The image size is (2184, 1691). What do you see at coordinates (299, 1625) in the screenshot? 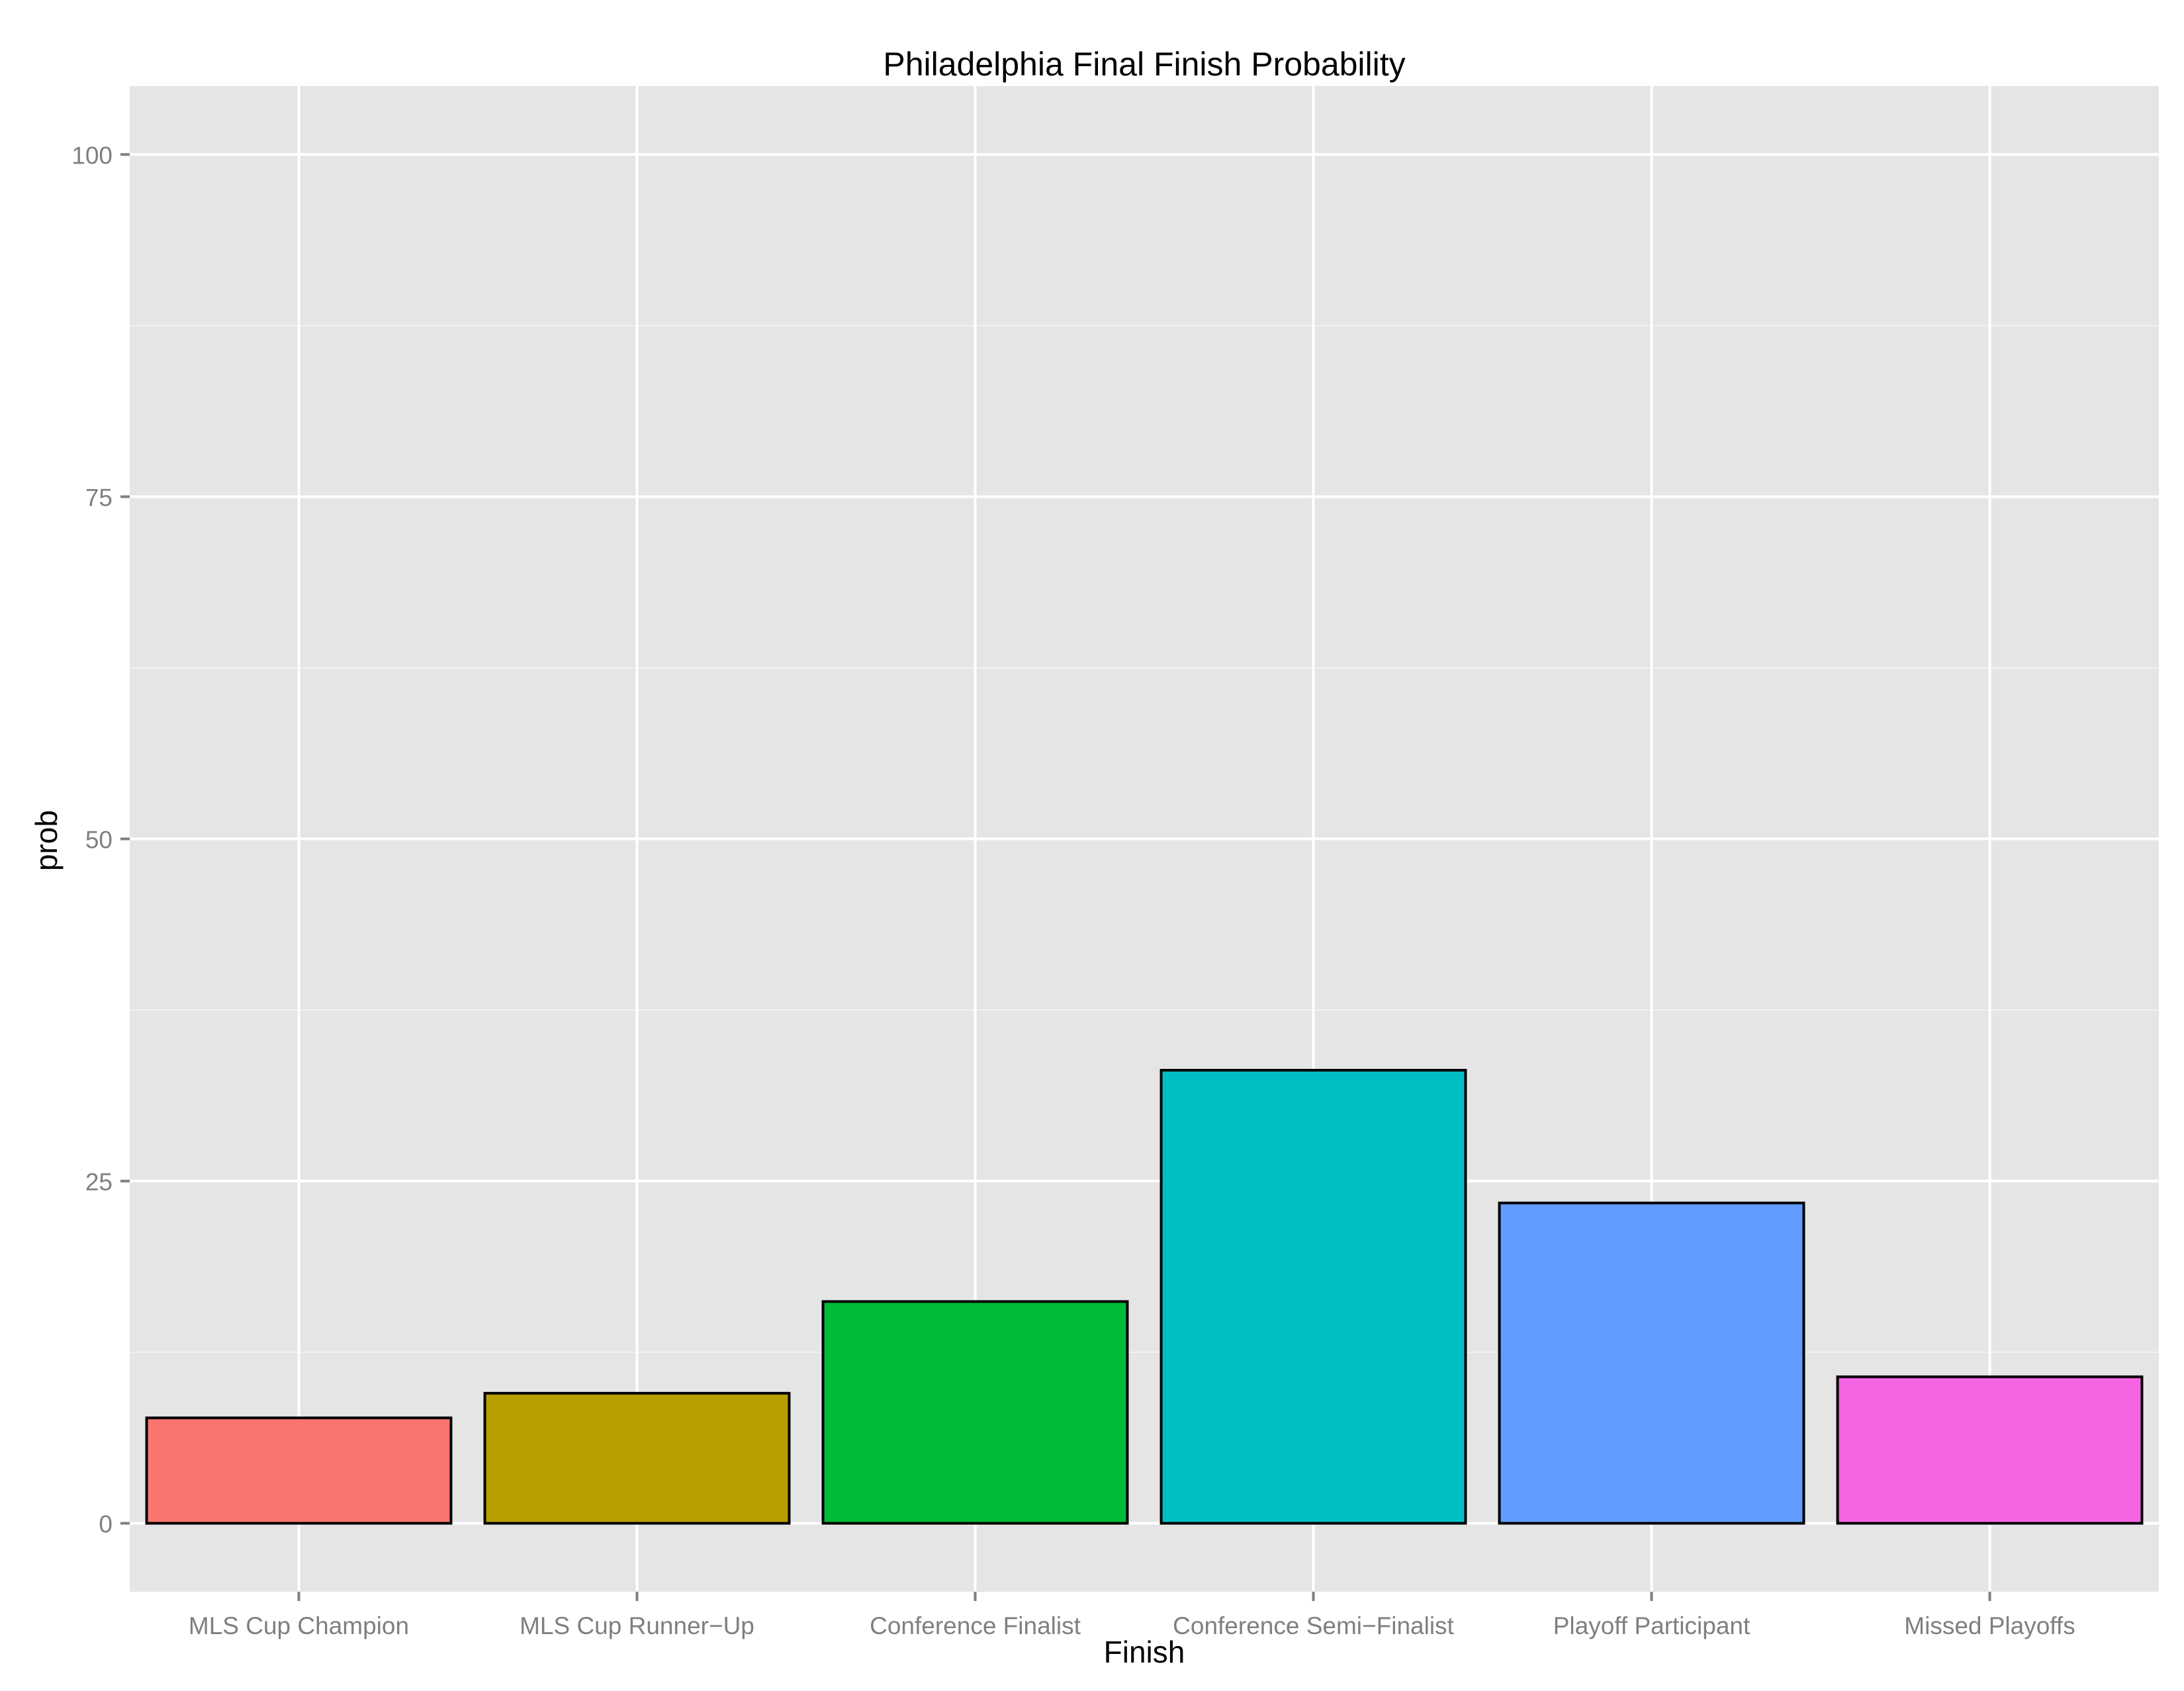
I see `x-tick-label: MLS Cup Champion` at bounding box center [299, 1625].